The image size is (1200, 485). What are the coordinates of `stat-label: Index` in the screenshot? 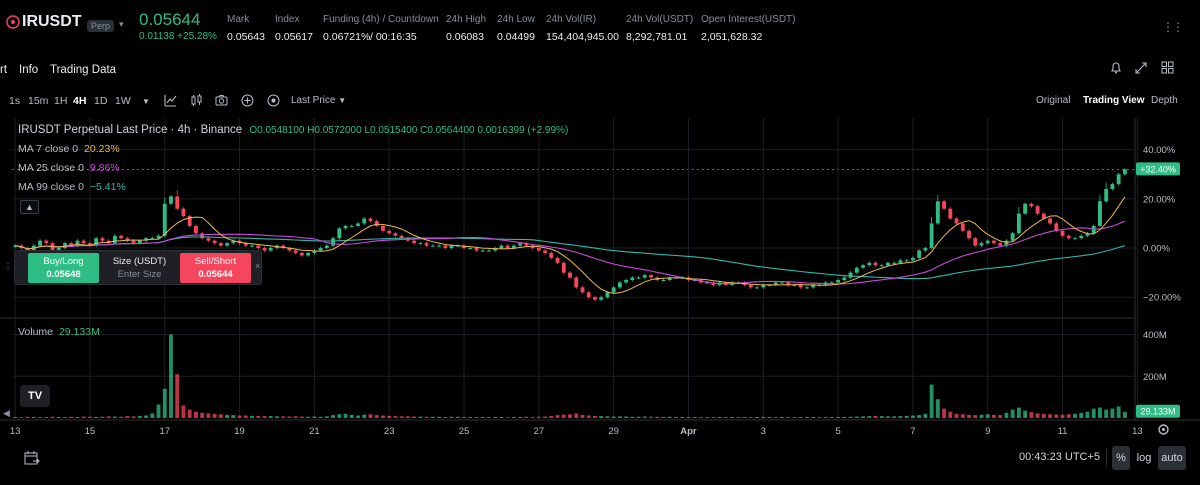 It's located at (287, 19).